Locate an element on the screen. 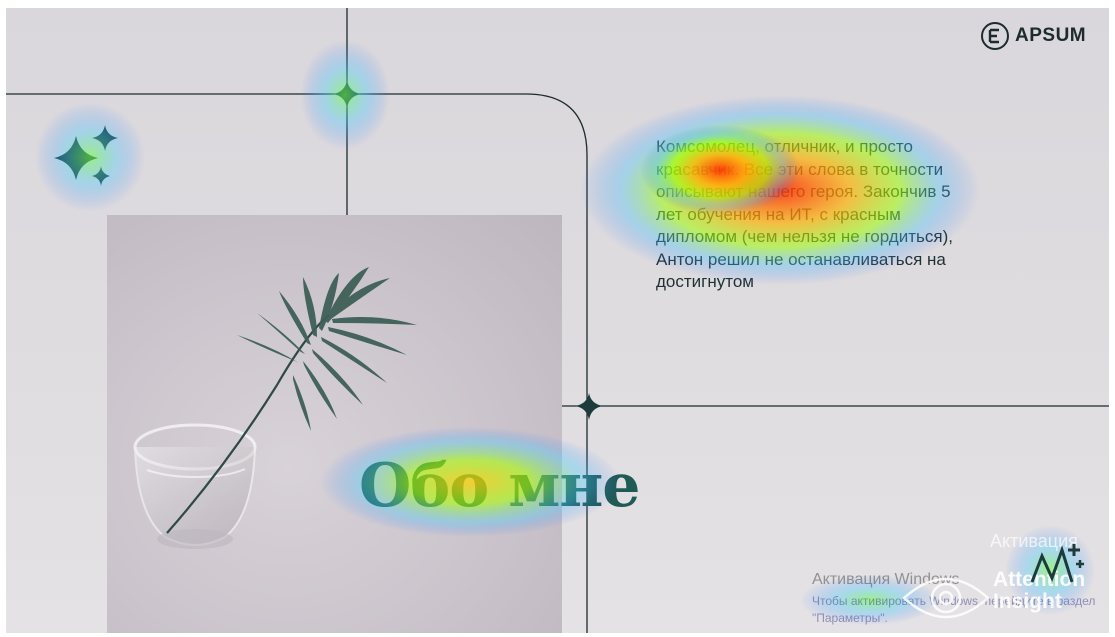 The image size is (1115, 637). body-line-2: красавчик. Все эти слова в точности is located at coordinates (800, 169).